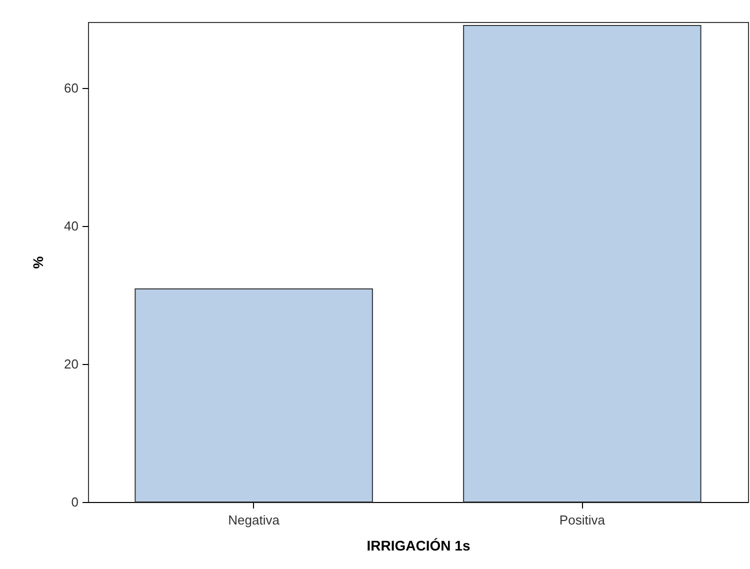 Image resolution: width=750 pixels, height=569 pixels. Describe the element at coordinates (71, 364) in the screenshot. I see `y-tick-label: 20` at that location.